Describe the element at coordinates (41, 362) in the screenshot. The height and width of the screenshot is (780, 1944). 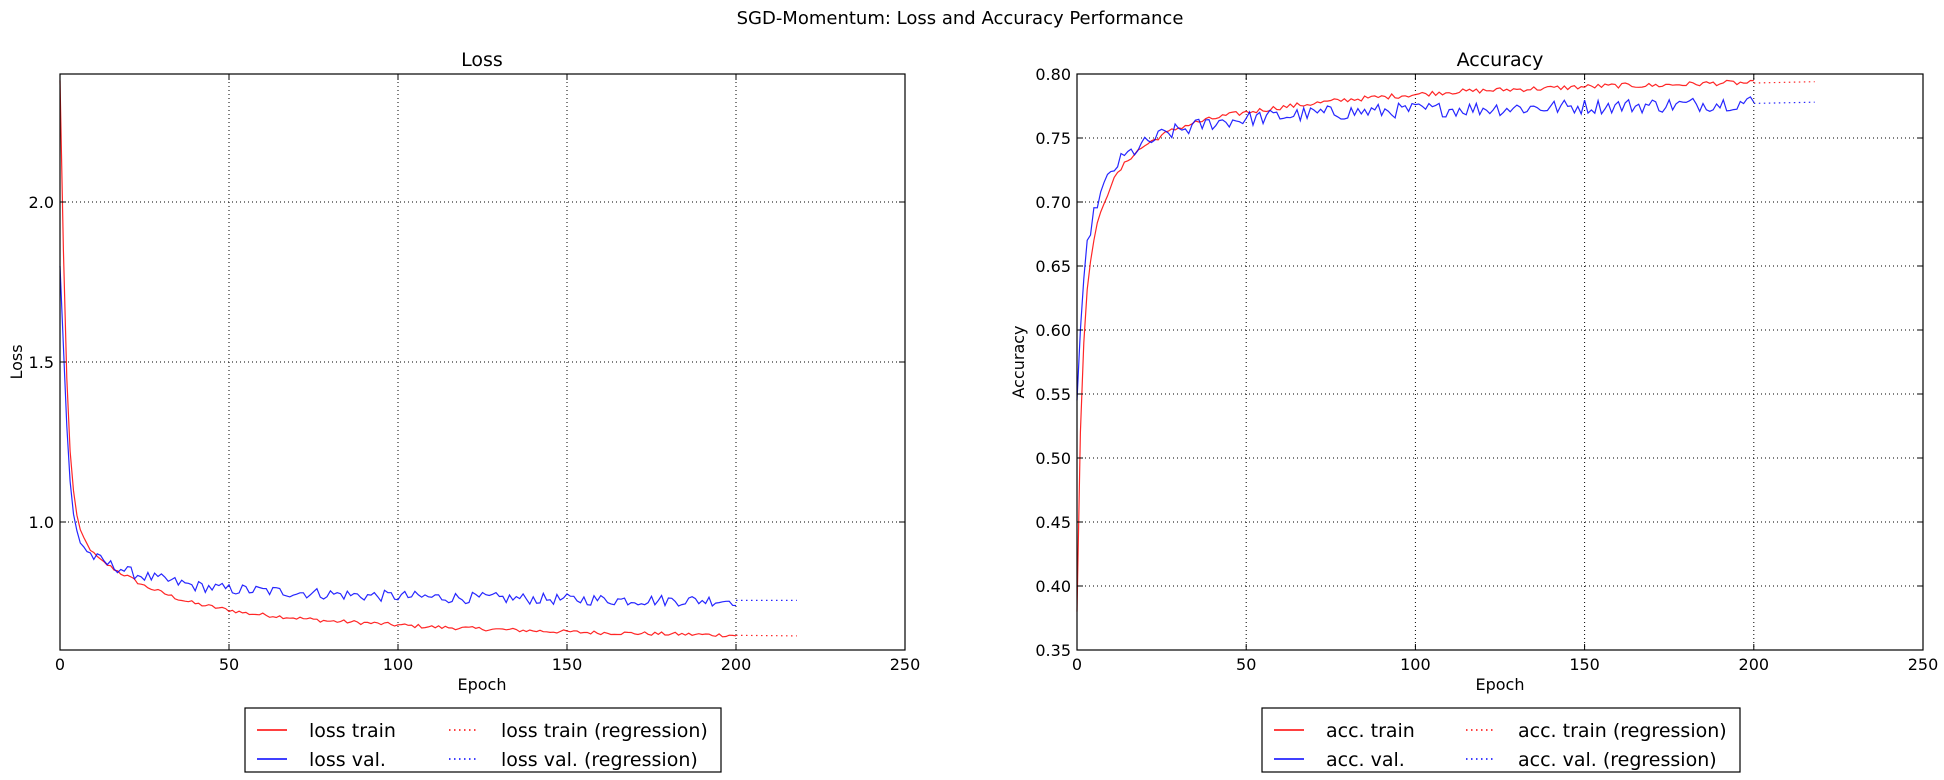
I see `loss-y-tick-label: 1.5` at that location.